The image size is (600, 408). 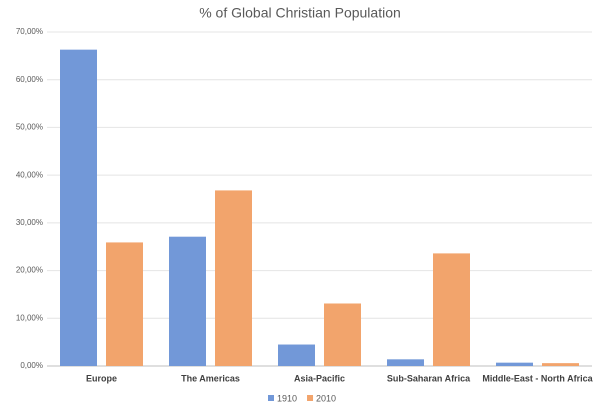 What do you see at coordinates (29, 79) in the screenshot?
I see `y-tick-label: 60,00%` at bounding box center [29, 79].